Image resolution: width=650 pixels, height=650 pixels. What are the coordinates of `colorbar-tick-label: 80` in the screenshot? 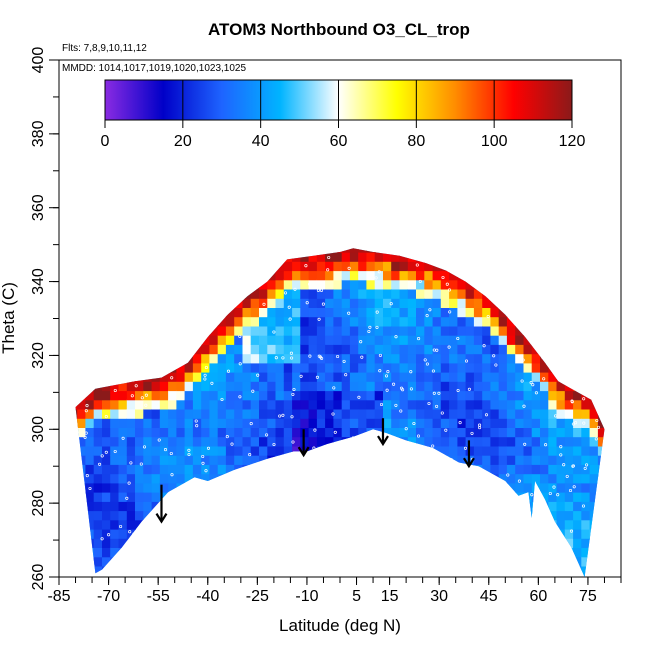 It's located at (416, 141).